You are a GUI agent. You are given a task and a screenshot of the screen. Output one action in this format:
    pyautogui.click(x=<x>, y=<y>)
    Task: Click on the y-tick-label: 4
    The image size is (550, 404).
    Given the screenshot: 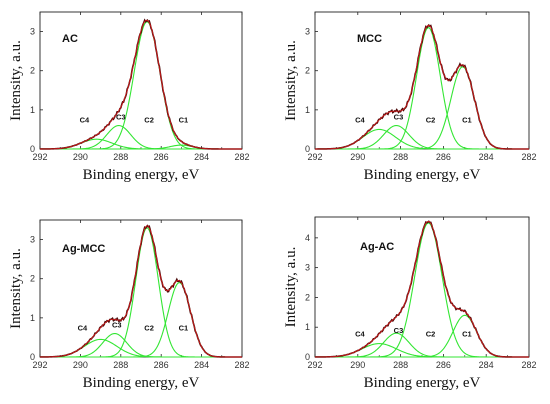 What is the action you would take?
    pyautogui.click(x=307, y=238)
    